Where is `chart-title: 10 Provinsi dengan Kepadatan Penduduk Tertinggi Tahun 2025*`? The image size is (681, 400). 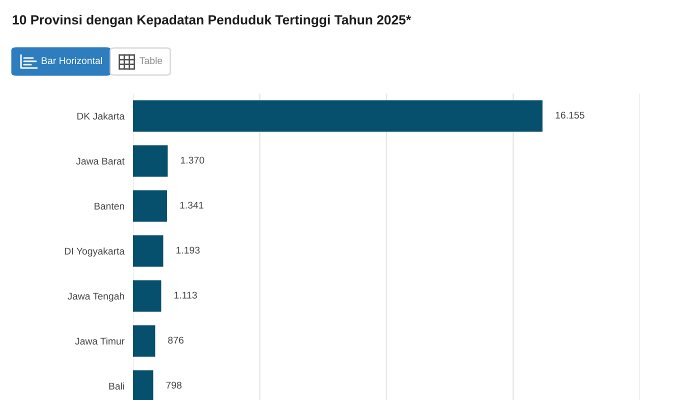 chart-title: 10 Provinsi dengan Kepadatan Penduduk Tertinggi Tahun 2025* is located at coordinates (212, 21).